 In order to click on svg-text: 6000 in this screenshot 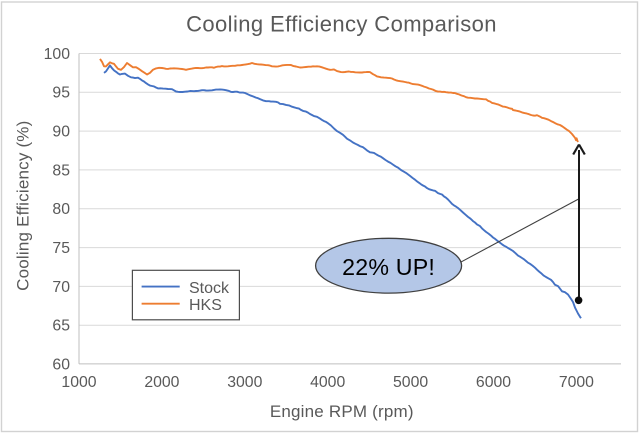, I will do `click(493, 382)`.